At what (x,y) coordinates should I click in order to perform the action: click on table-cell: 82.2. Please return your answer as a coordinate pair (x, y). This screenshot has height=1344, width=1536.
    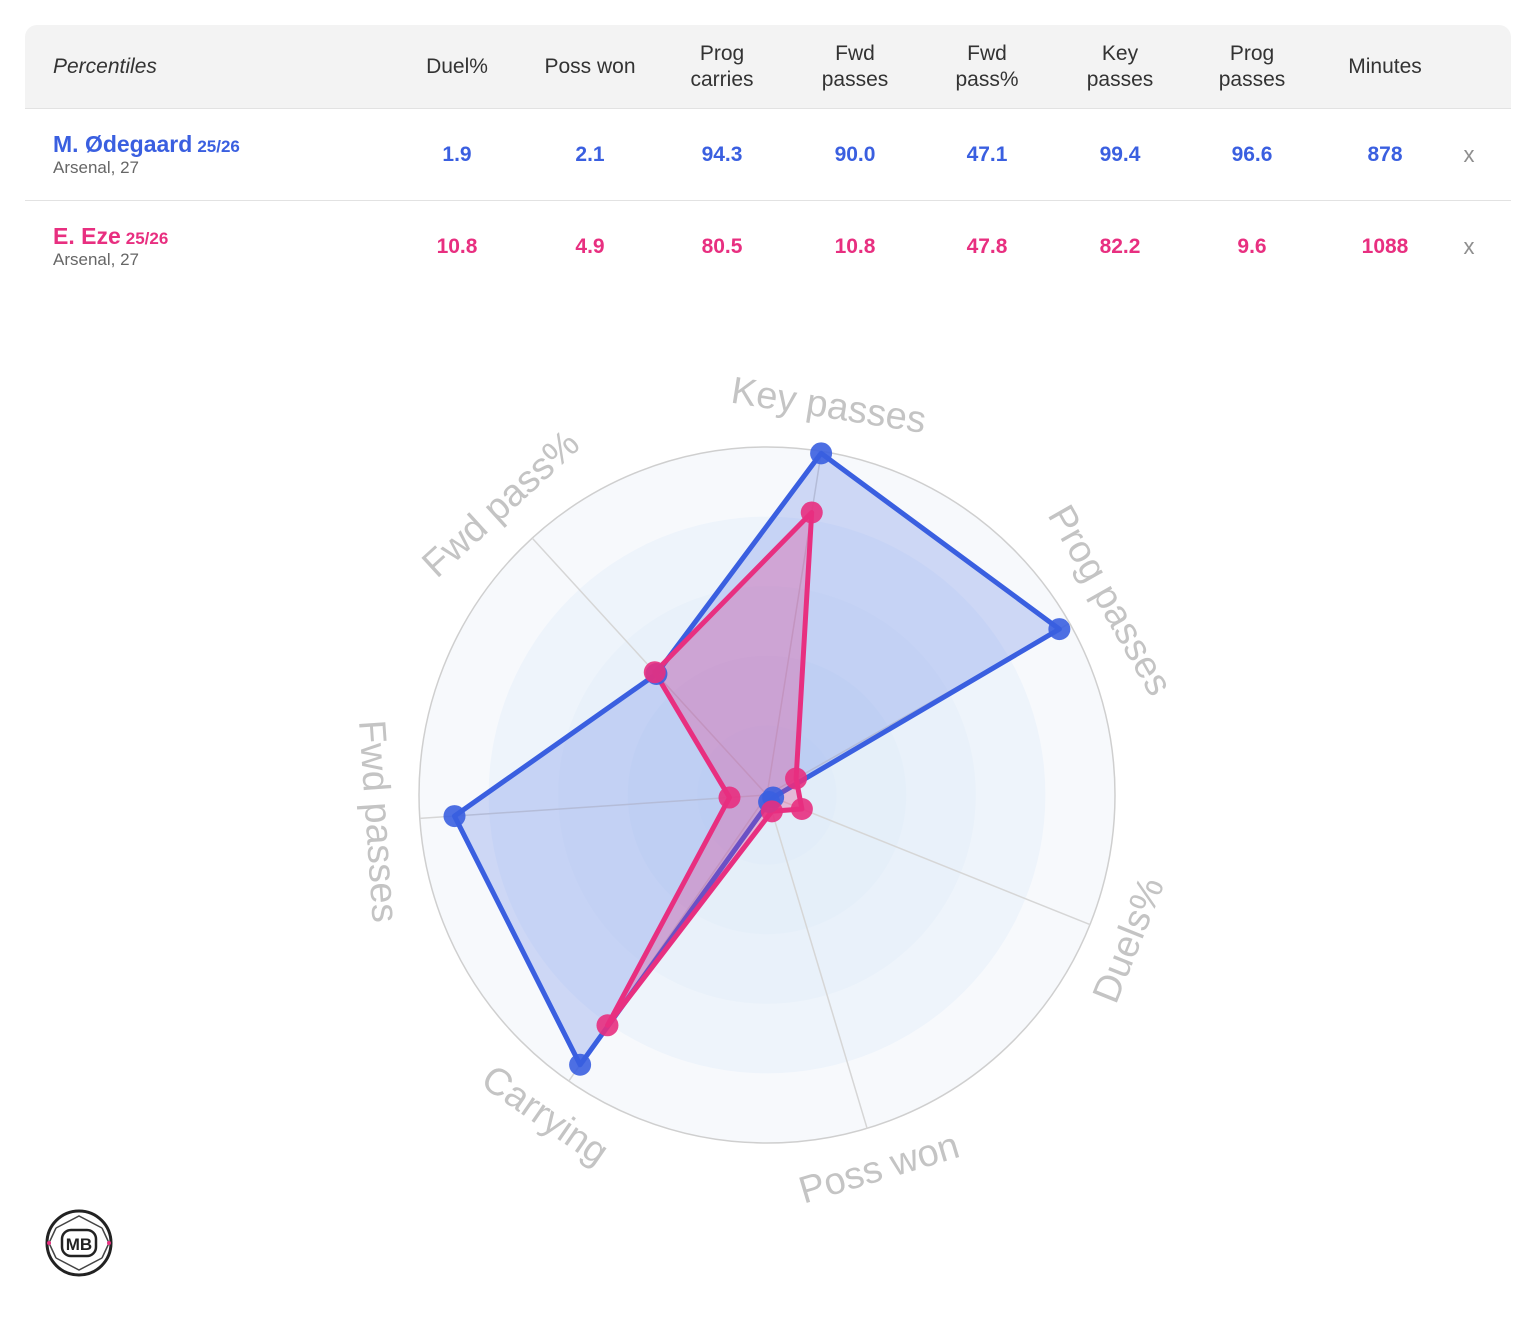
    Looking at the image, I should click on (1120, 246).